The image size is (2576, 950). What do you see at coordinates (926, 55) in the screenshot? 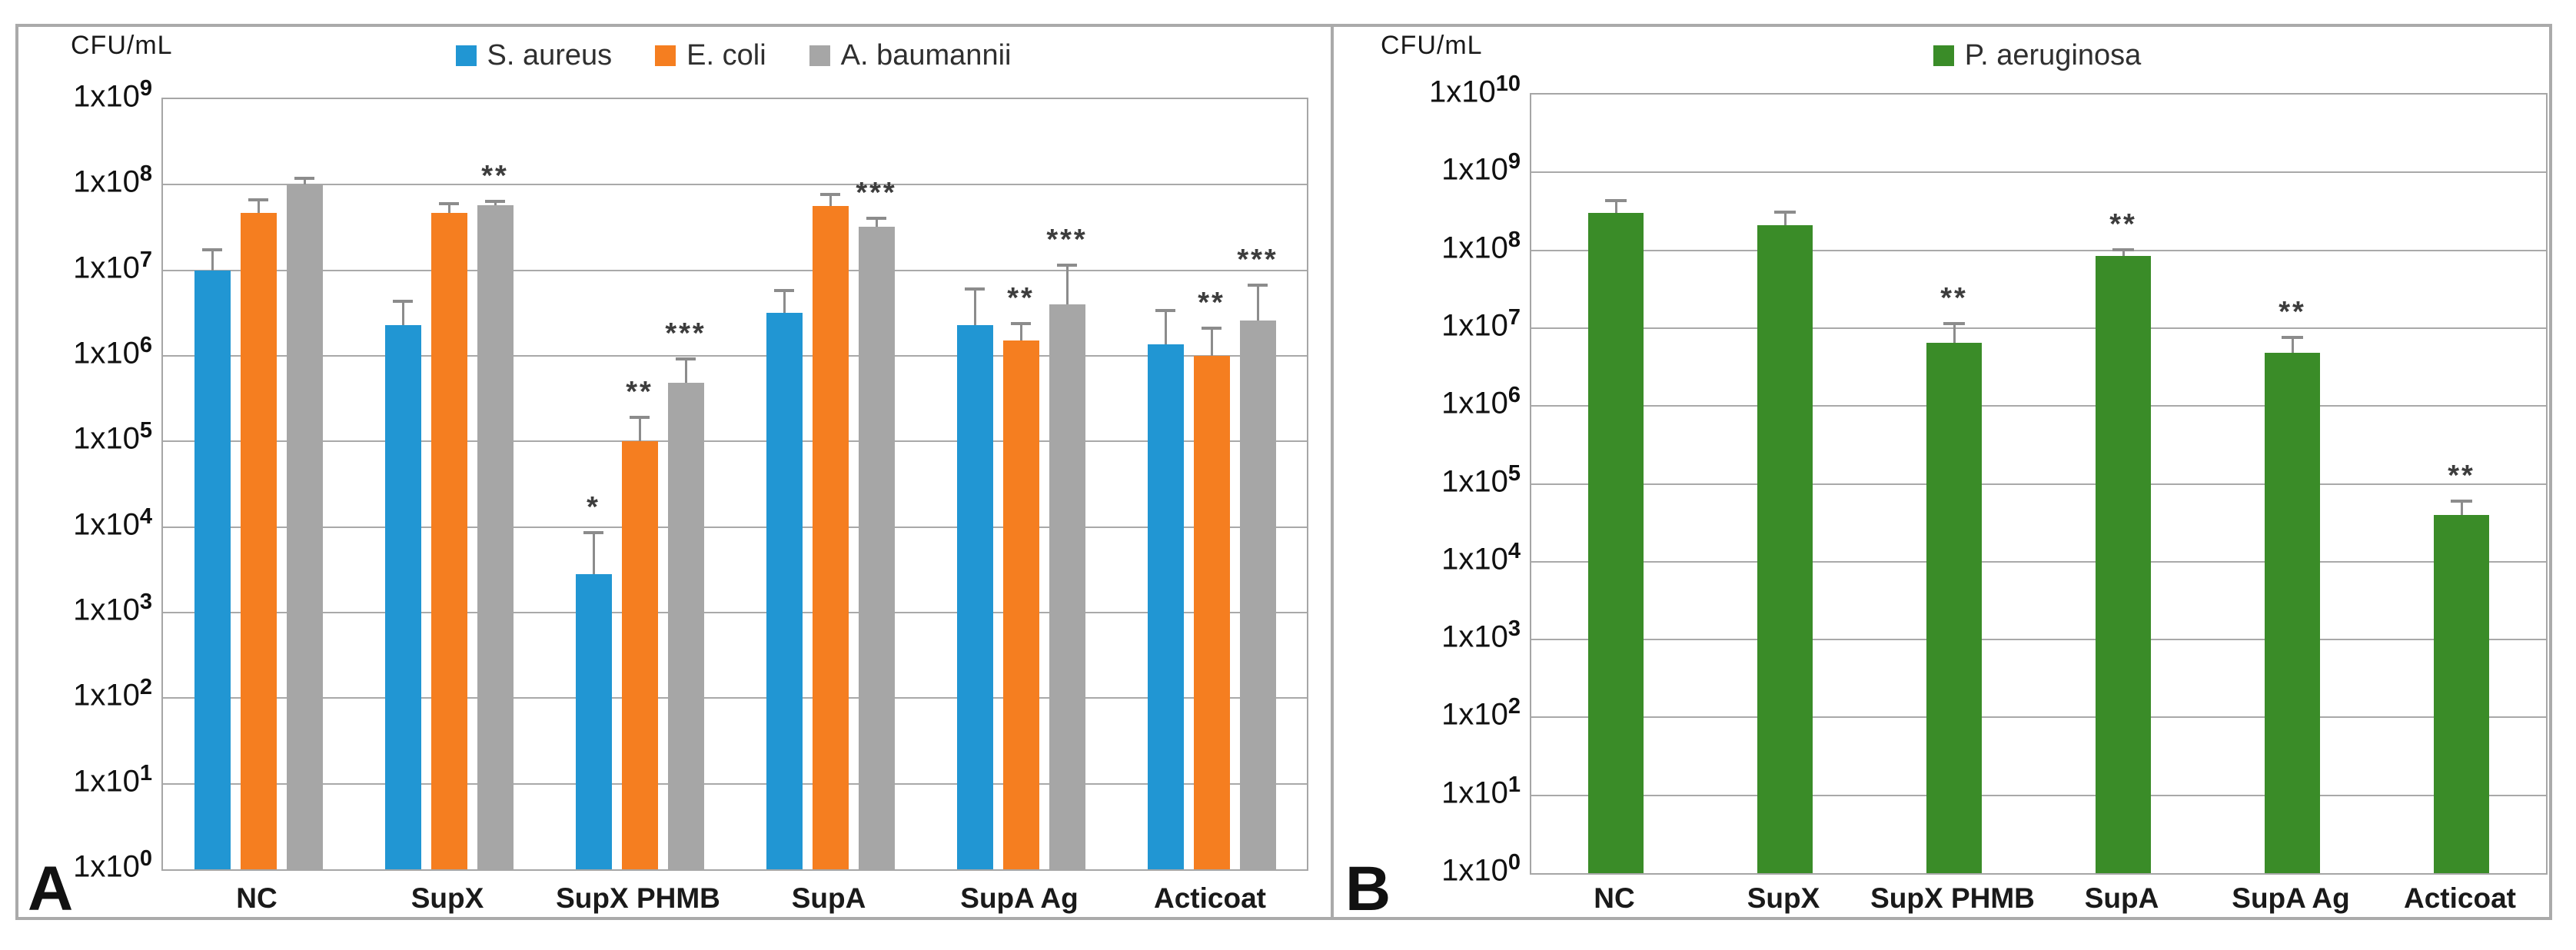
I see `legend-label: A. baumannii` at bounding box center [926, 55].